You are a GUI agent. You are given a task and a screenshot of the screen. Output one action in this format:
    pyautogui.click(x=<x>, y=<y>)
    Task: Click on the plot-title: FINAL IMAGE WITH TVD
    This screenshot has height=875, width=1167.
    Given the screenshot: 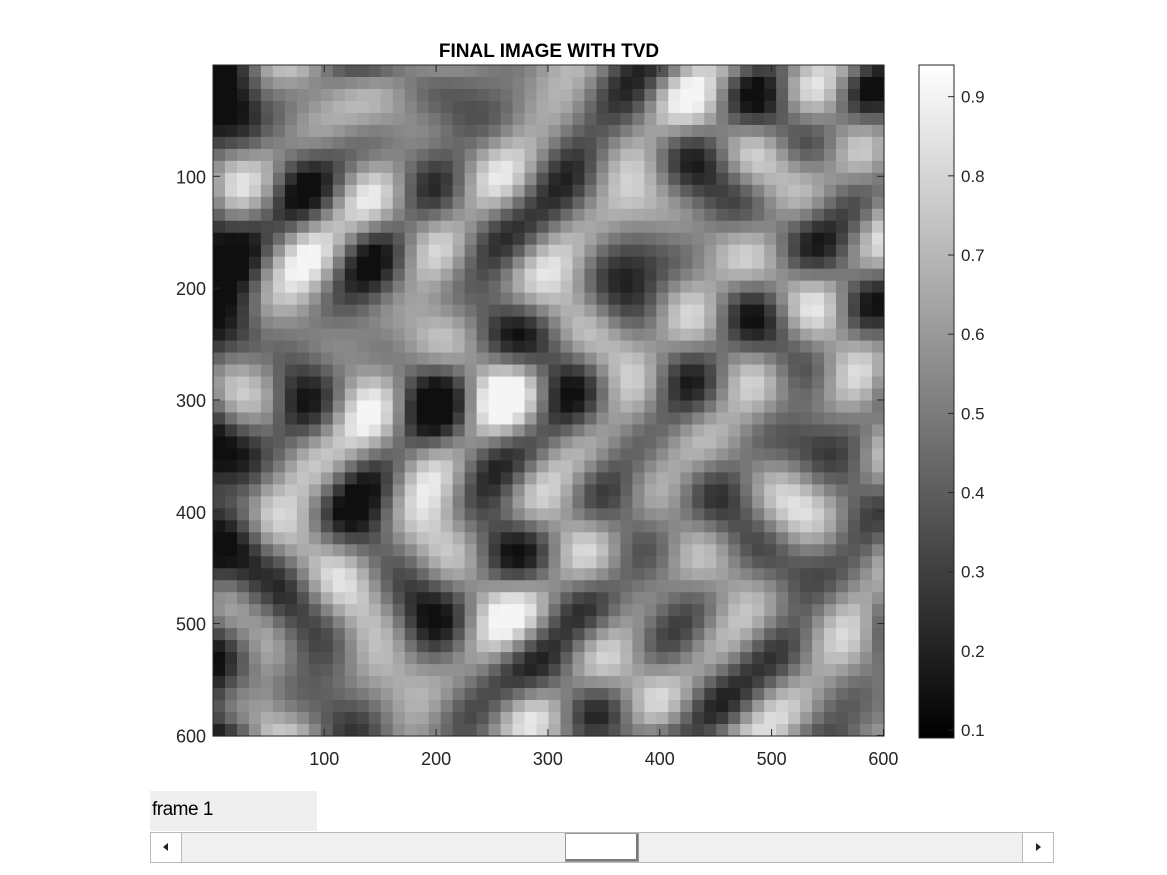 What is the action you would take?
    pyautogui.click(x=549, y=51)
    